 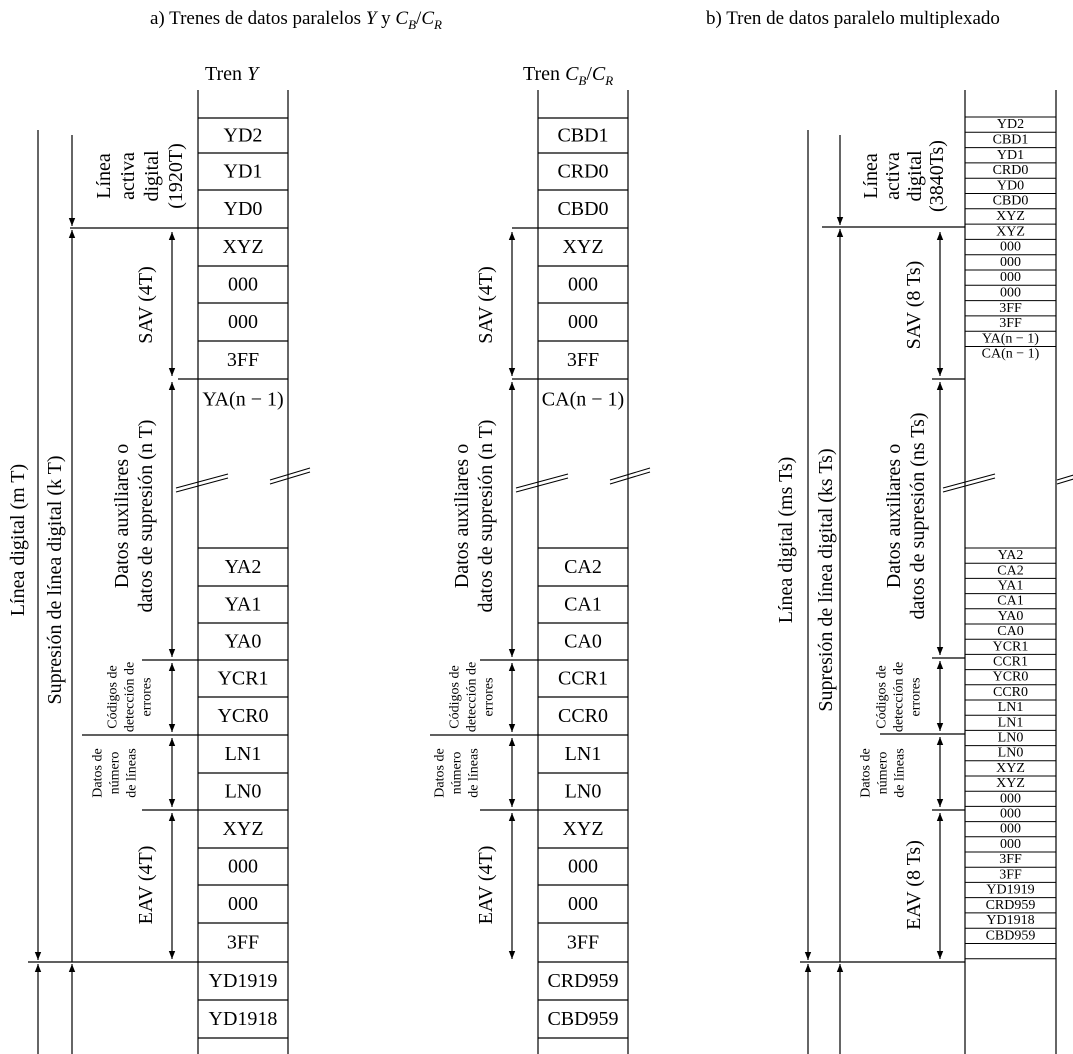 I want to click on stream-cell: CCR0, so click(x=583, y=716).